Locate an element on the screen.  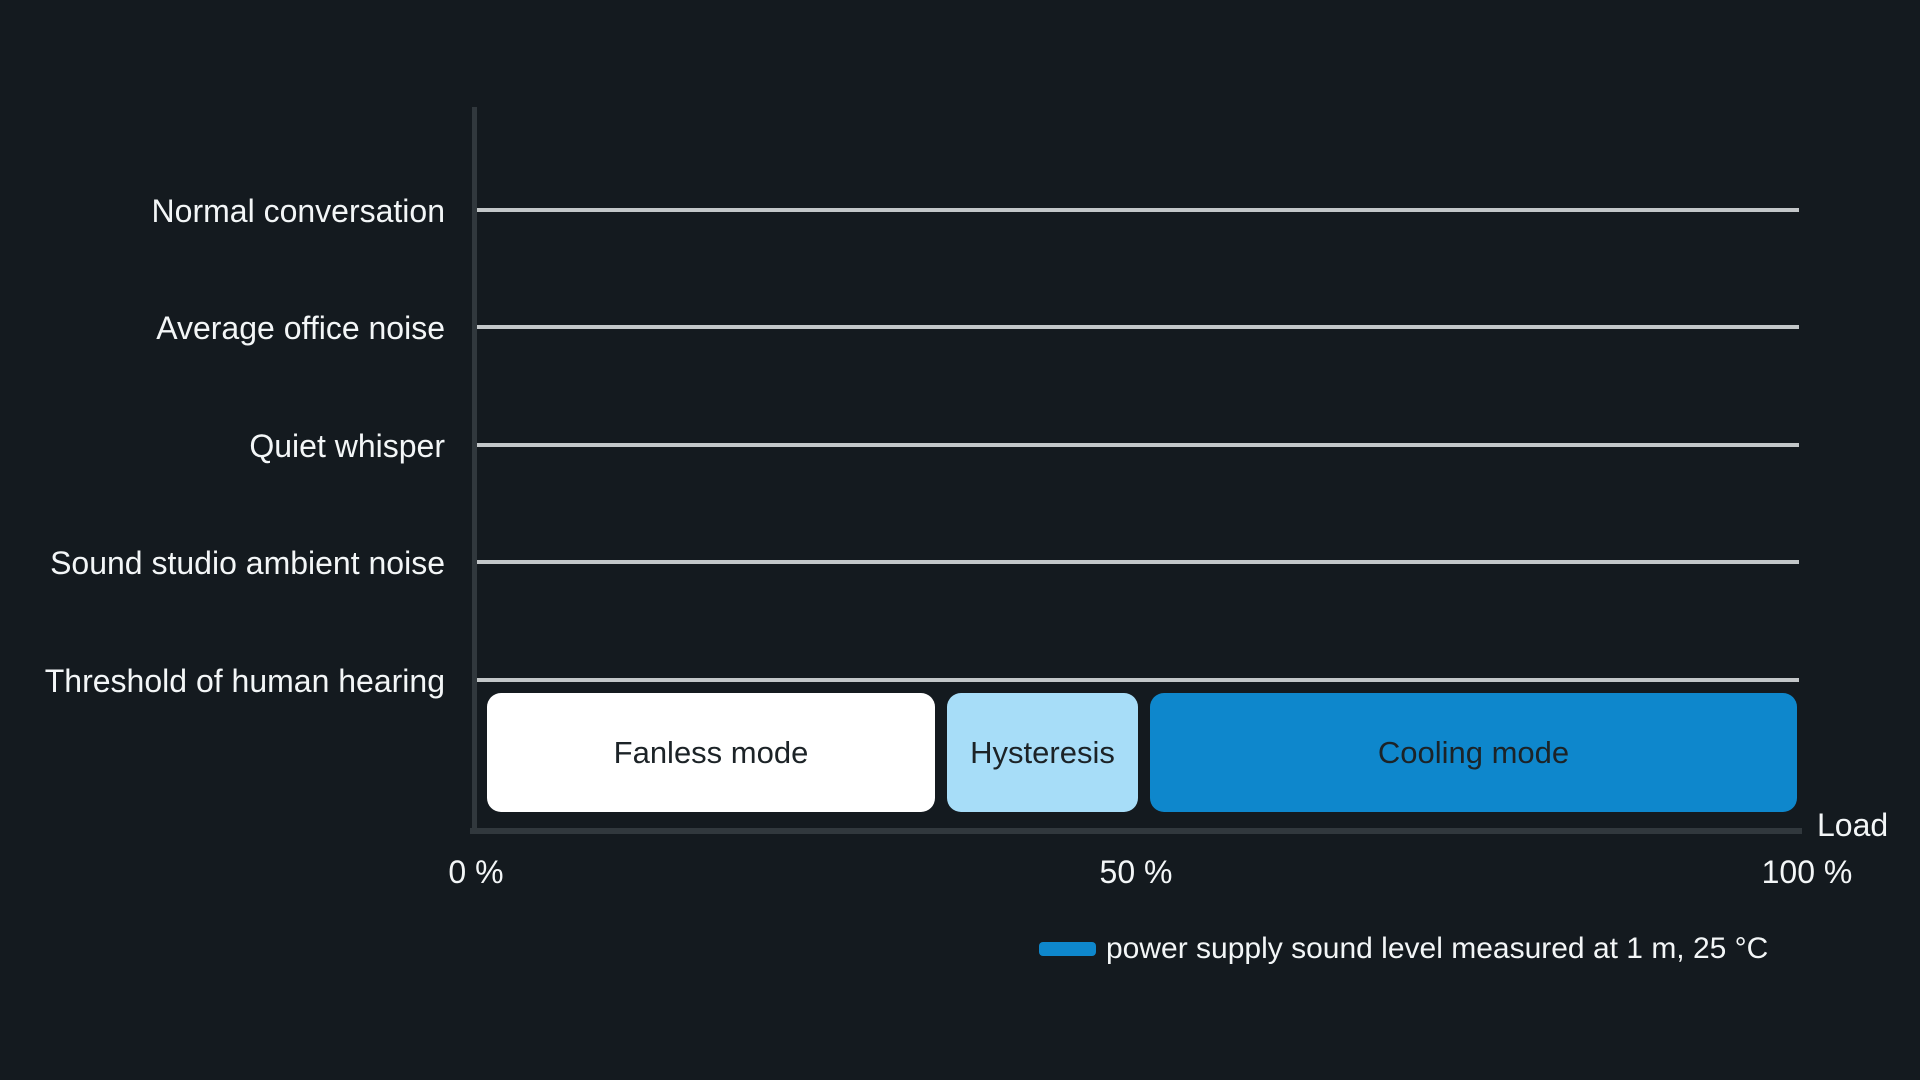
zone-hysteresis: Hysteresis is located at coordinates (1042, 752).